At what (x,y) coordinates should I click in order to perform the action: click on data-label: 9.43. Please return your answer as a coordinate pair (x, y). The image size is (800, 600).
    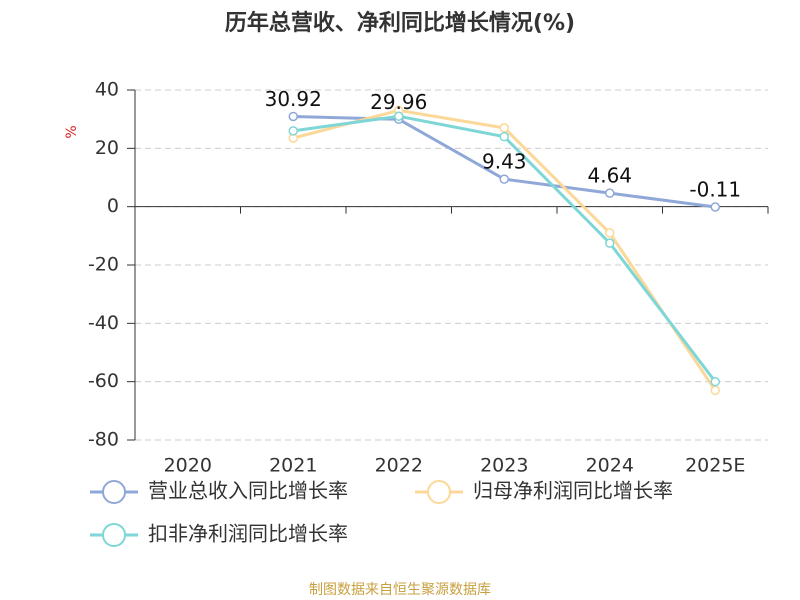
    Looking at the image, I should click on (504, 162).